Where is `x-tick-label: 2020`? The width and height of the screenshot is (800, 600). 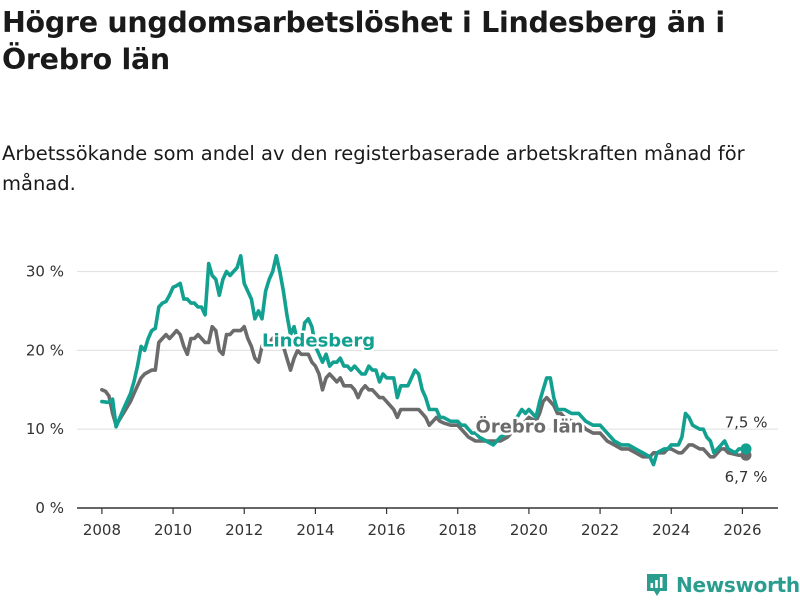
x-tick-label: 2020 is located at coordinates (529, 530).